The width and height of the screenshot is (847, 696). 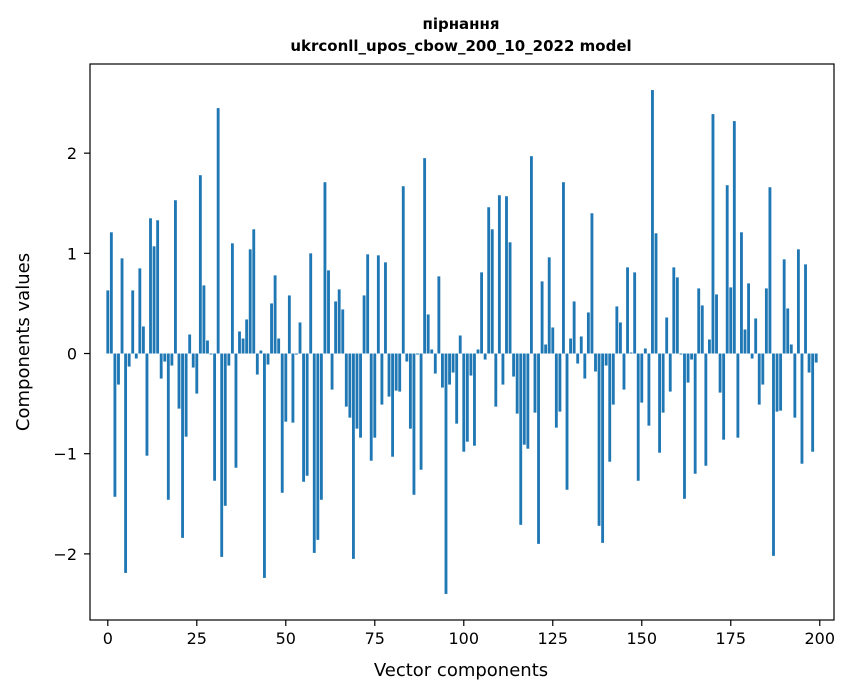 What do you see at coordinates (641, 638) in the screenshot?
I see `x-tick-label: 150` at bounding box center [641, 638].